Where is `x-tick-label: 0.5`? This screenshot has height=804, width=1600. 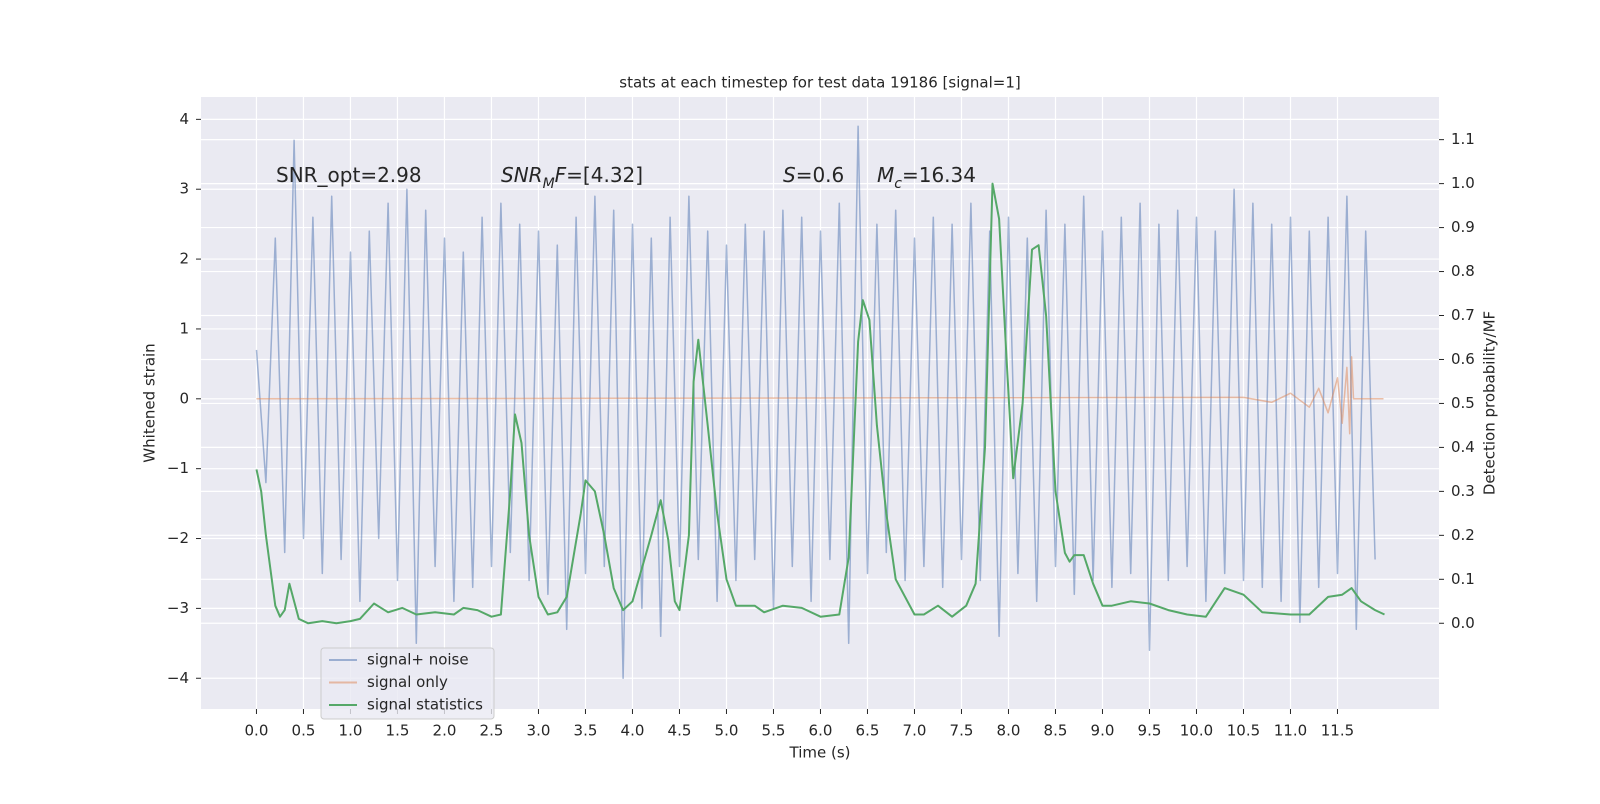
x-tick-label: 0.5 is located at coordinates (304, 731).